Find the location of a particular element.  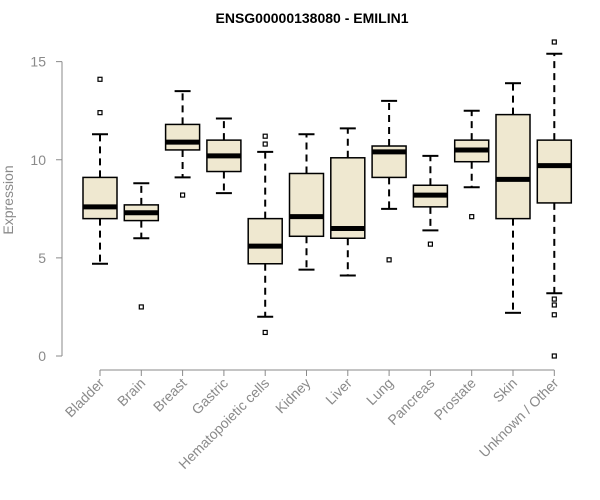

x-tick-label: Lung is located at coordinates (379, 391).